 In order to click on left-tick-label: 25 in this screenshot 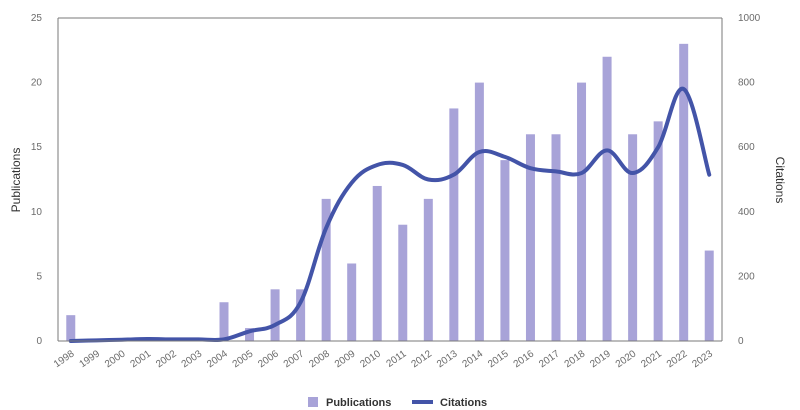, I will do `click(37, 18)`.